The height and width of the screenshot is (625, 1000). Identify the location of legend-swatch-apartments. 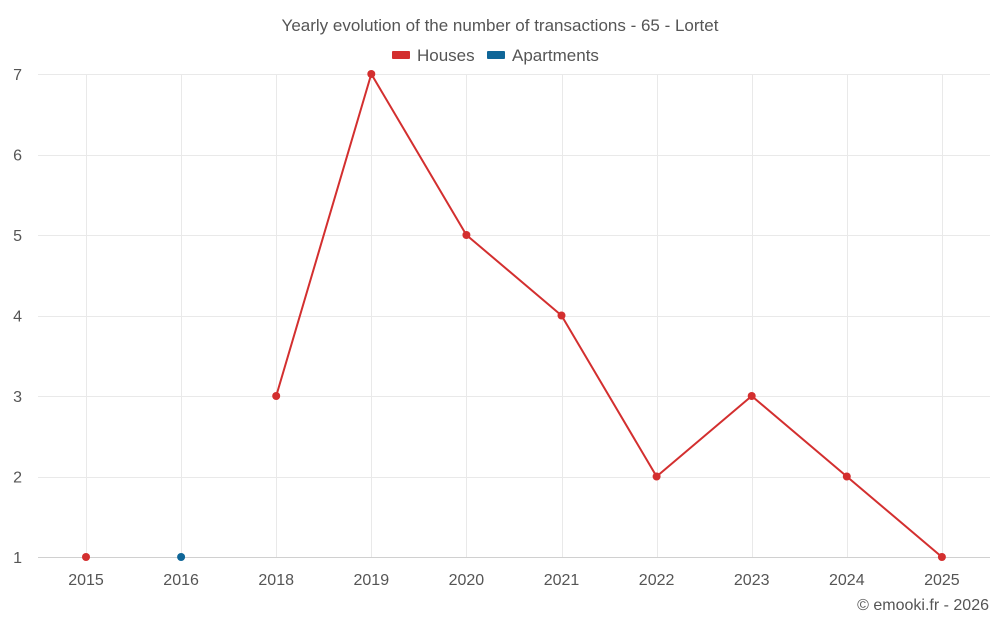
(496, 55).